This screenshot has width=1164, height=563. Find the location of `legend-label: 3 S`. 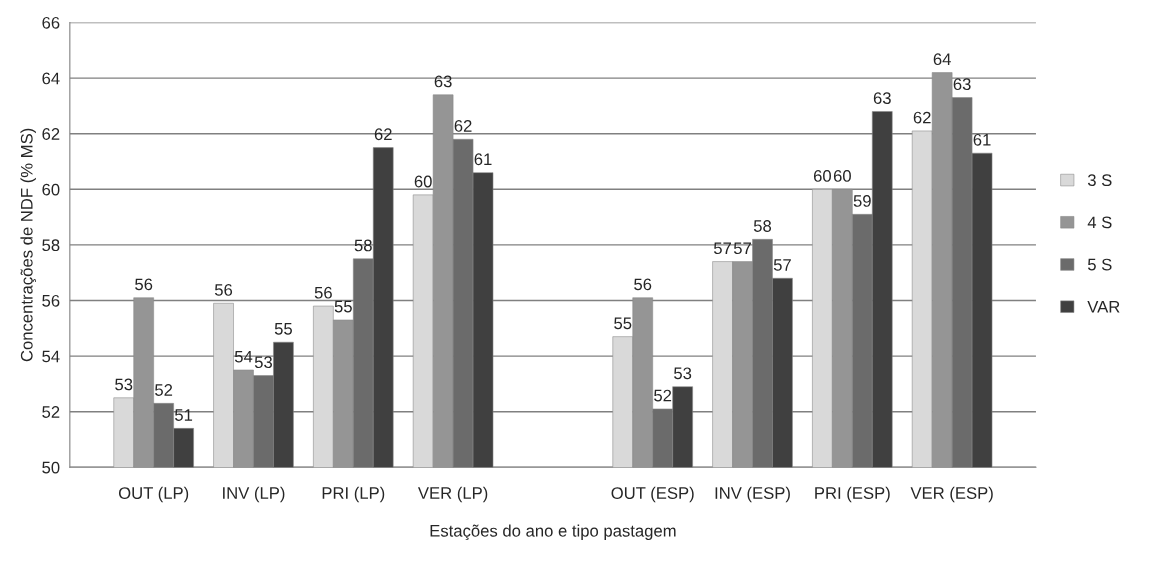

legend-label: 3 S is located at coordinates (1099, 180).